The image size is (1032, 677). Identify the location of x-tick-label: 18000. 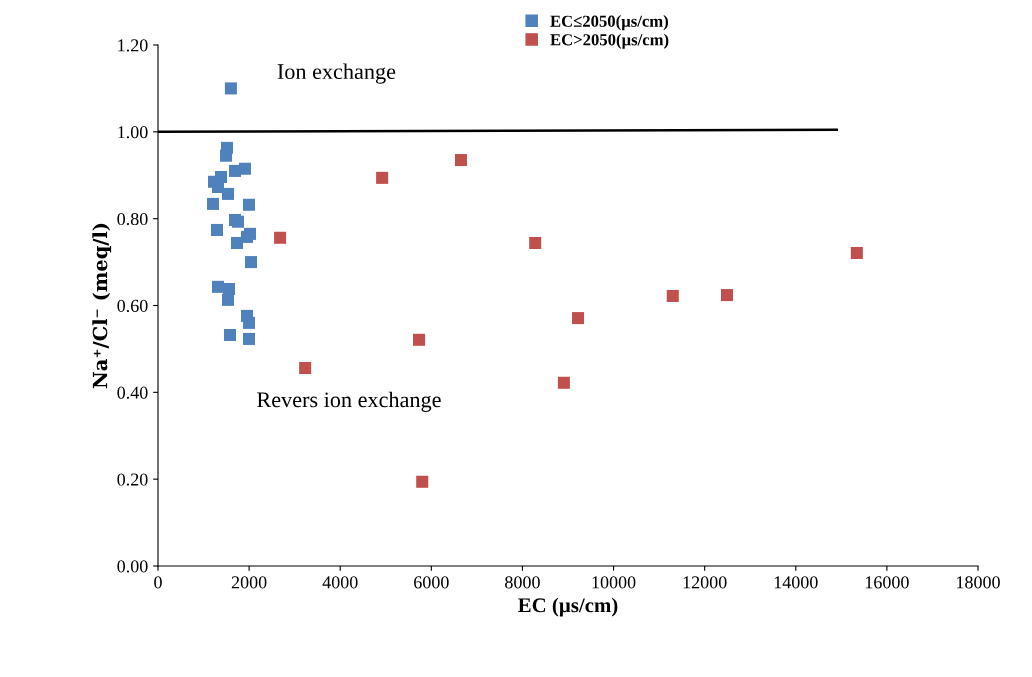
(978, 582).